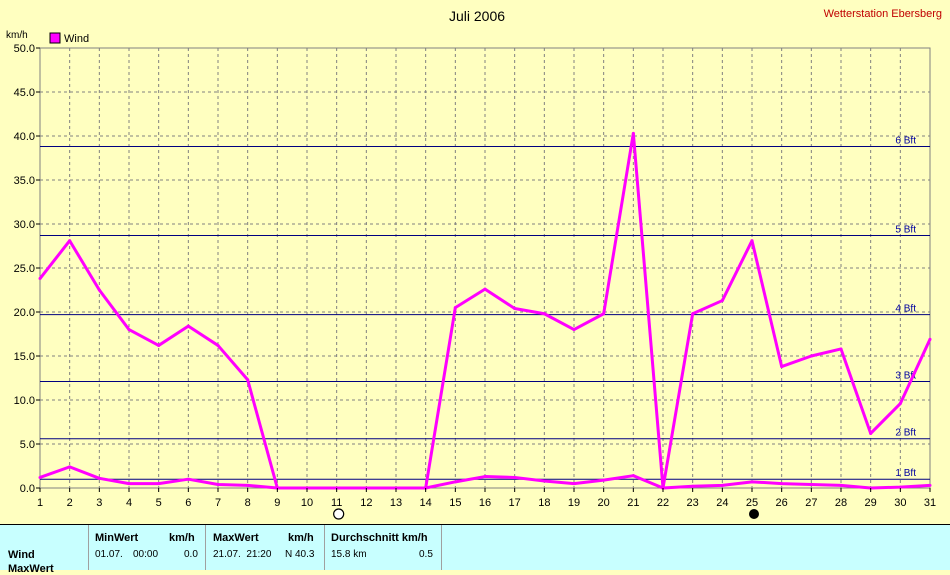 This screenshot has height=575, width=950. I want to click on x-tick-label: 29, so click(871, 503).